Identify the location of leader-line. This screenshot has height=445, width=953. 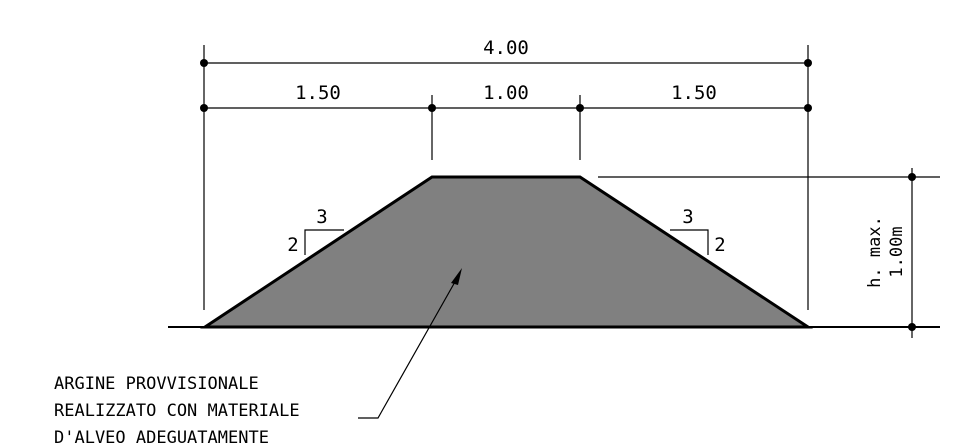
(409, 345).